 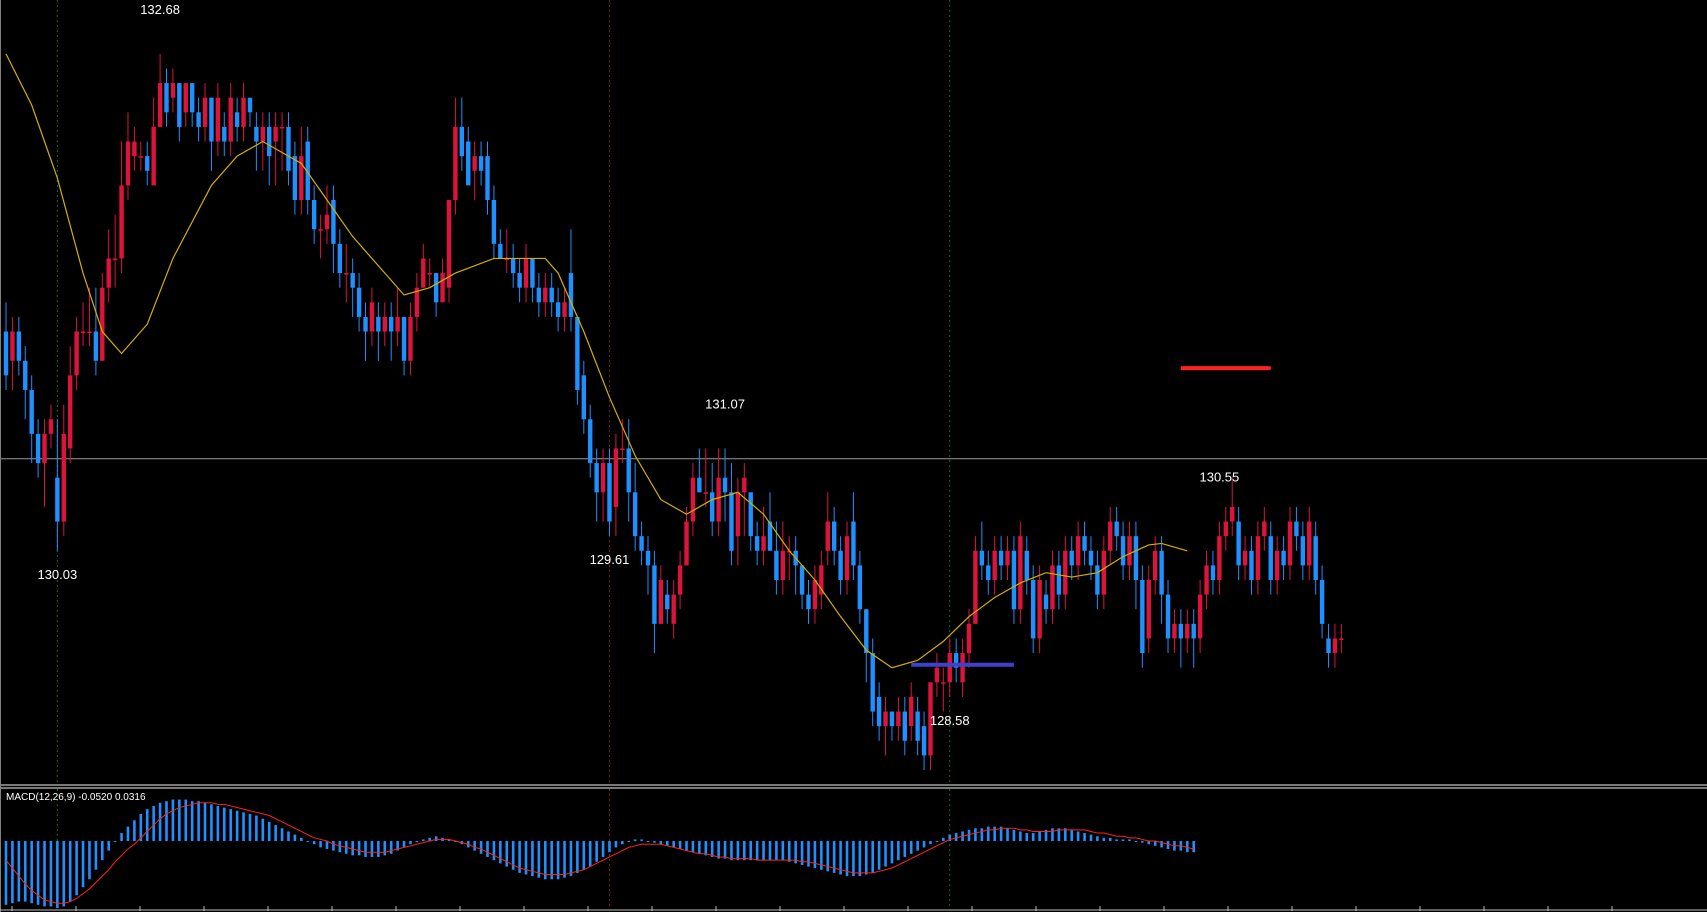 I want to click on macd-panel: MACD(12,26,9) -0.0520 0.0316, so click(x=599, y=849).